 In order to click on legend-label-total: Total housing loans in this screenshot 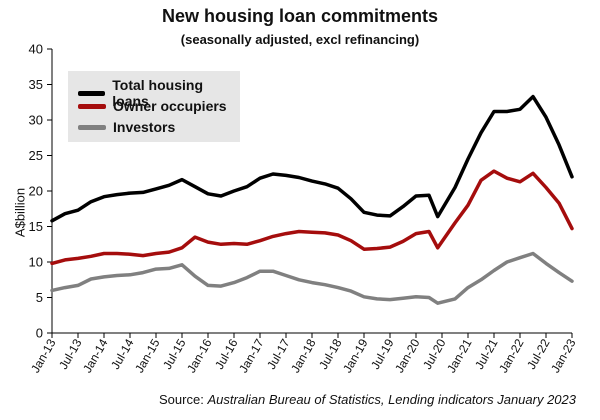, I will do `click(157, 93)`.